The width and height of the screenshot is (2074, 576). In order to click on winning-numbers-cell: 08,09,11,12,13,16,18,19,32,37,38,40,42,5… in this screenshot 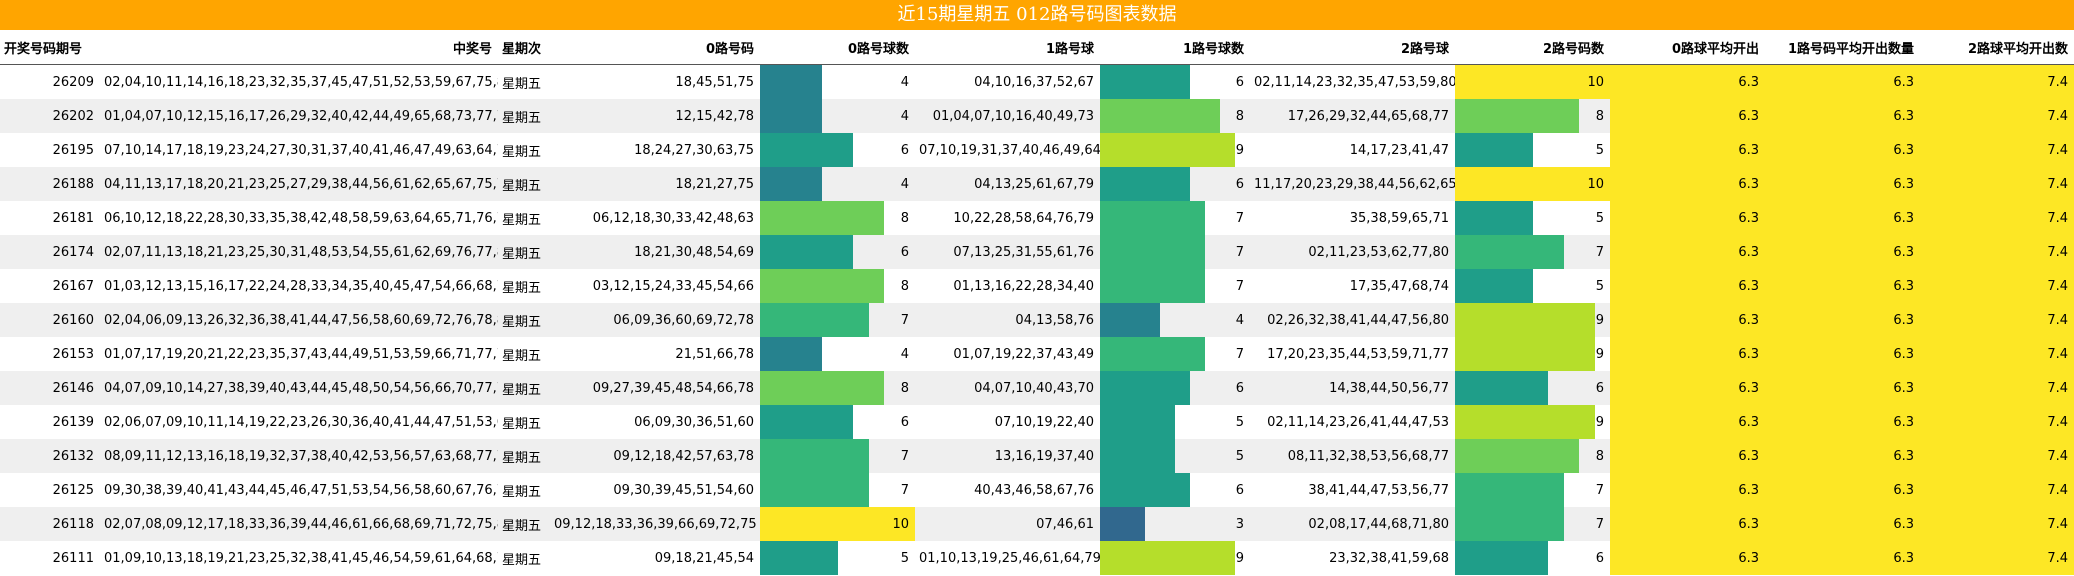, I will do `click(299, 456)`.